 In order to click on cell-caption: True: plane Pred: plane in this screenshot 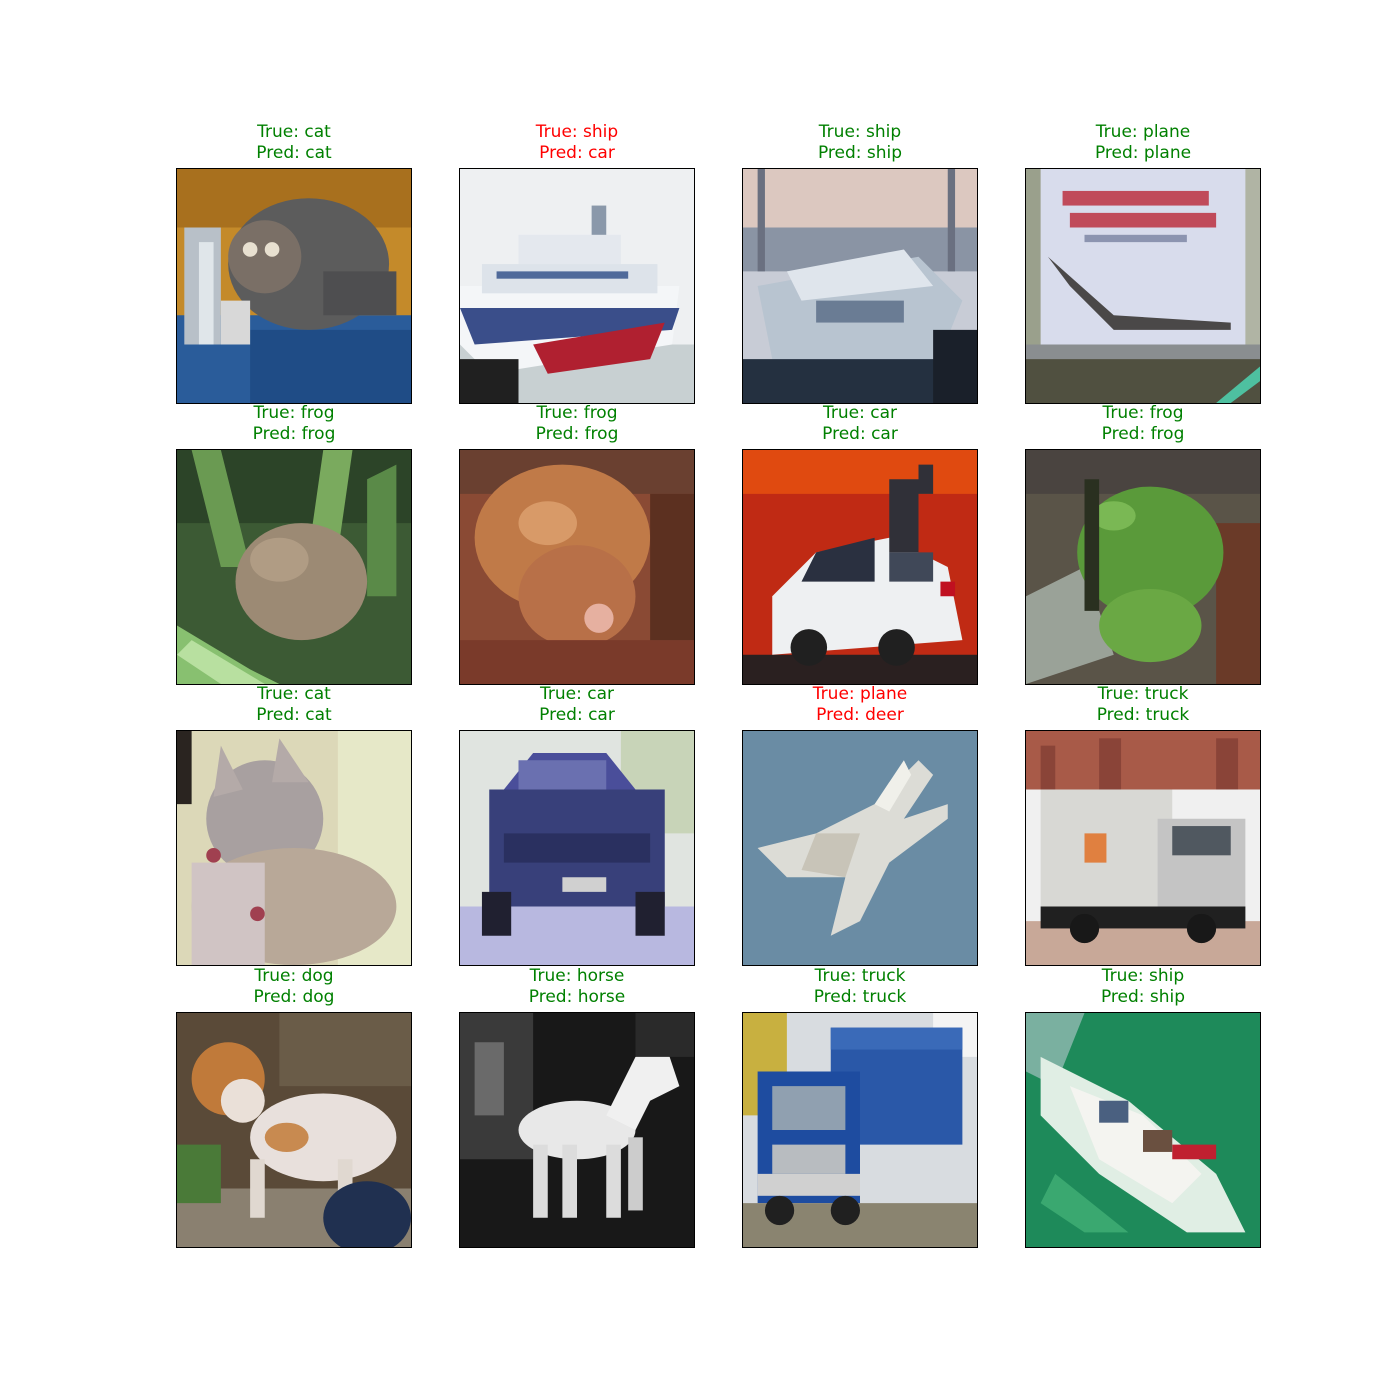, I will do `click(1143, 143)`.